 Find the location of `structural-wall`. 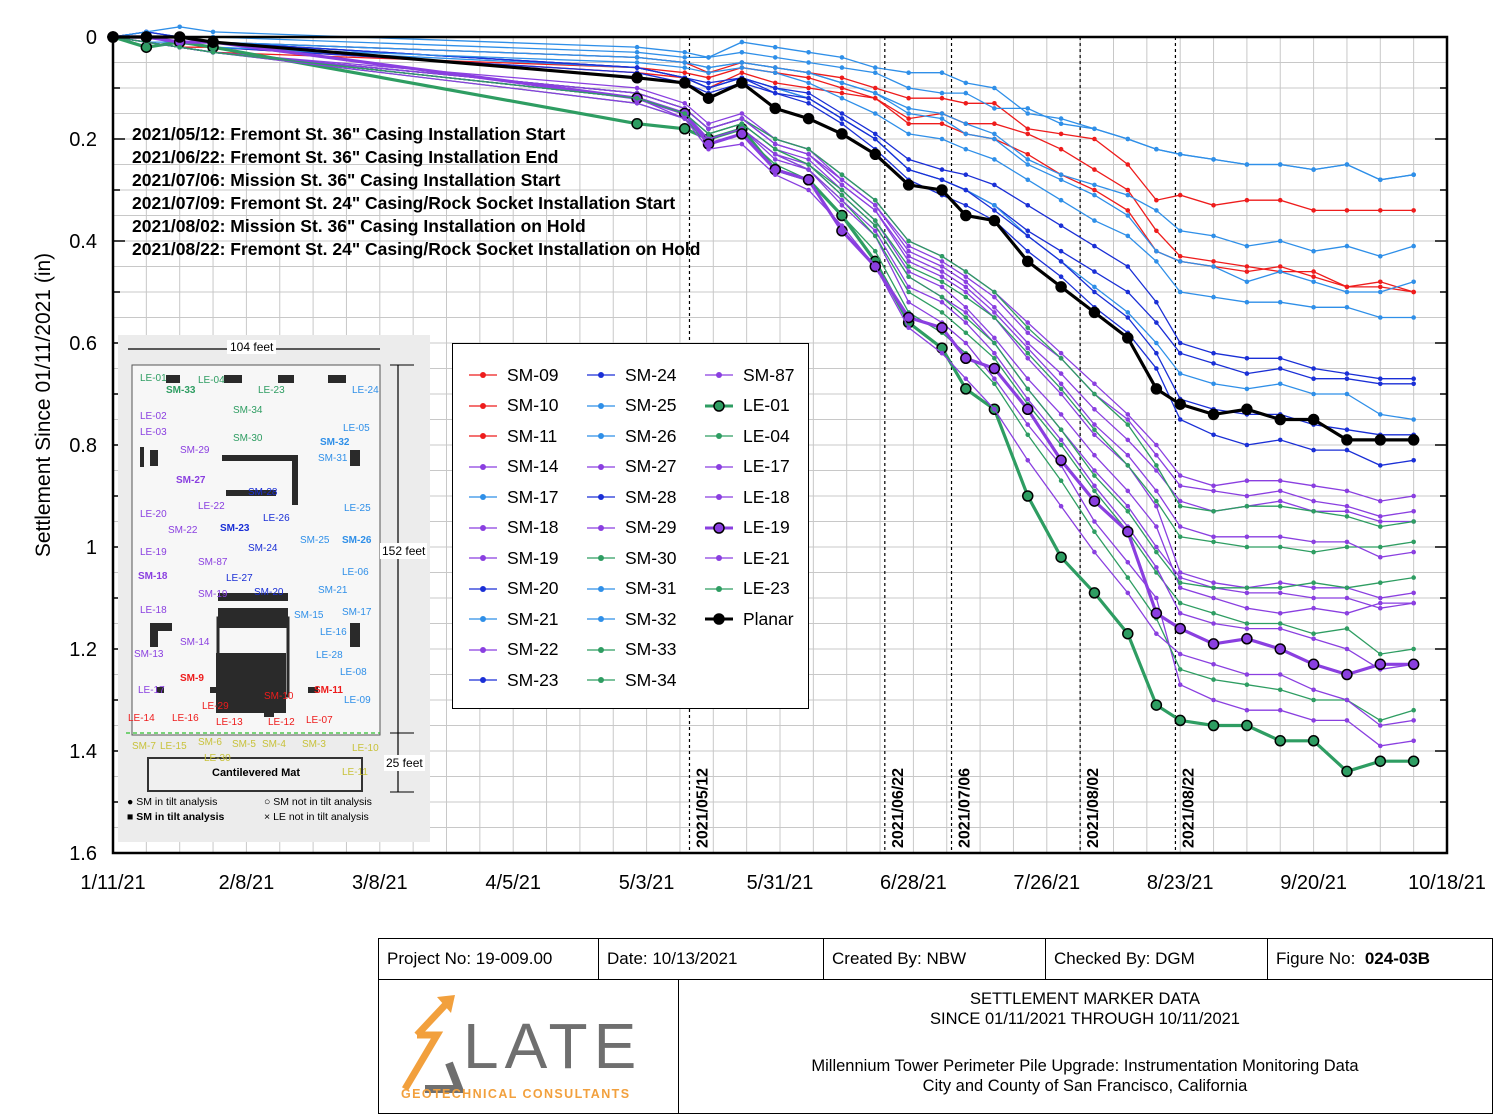

structural-wall is located at coordinates (257, 458).